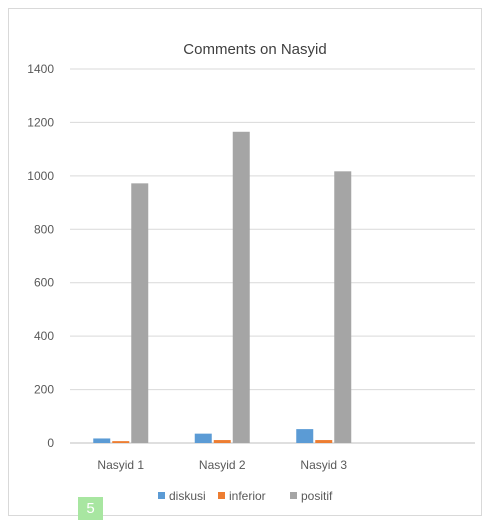 The image size is (485, 520). I want to click on legend-swatch-inferior, so click(221, 495).